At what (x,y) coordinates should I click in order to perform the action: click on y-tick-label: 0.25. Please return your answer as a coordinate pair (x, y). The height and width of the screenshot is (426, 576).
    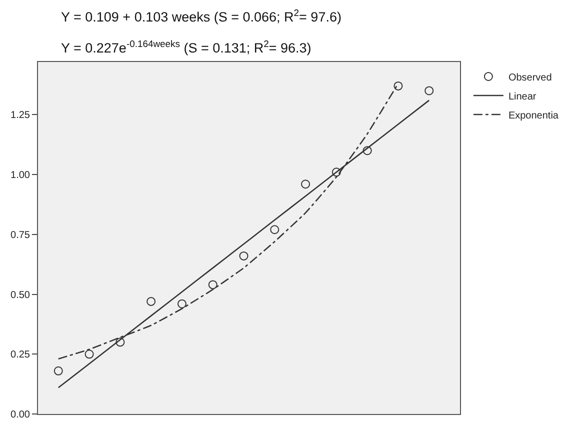
    Looking at the image, I should click on (20, 355).